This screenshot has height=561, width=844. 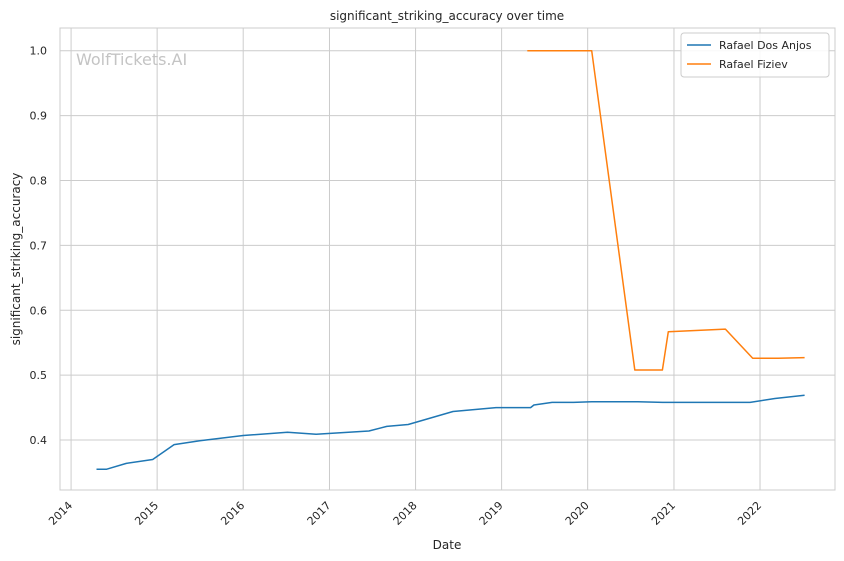 What do you see at coordinates (39, 440) in the screenshot?
I see `y-tick-label: 0.4` at bounding box center [39, 440].